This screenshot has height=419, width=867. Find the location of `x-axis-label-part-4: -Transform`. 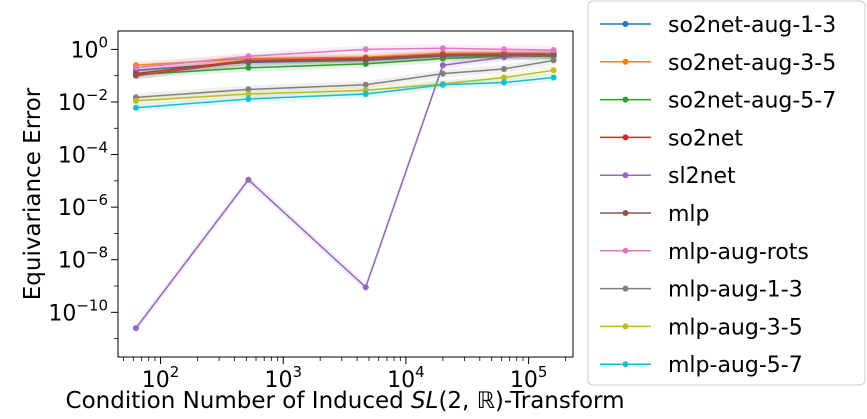

x-axis-label-part-4: -Transform is located at coordinates (564, 401).